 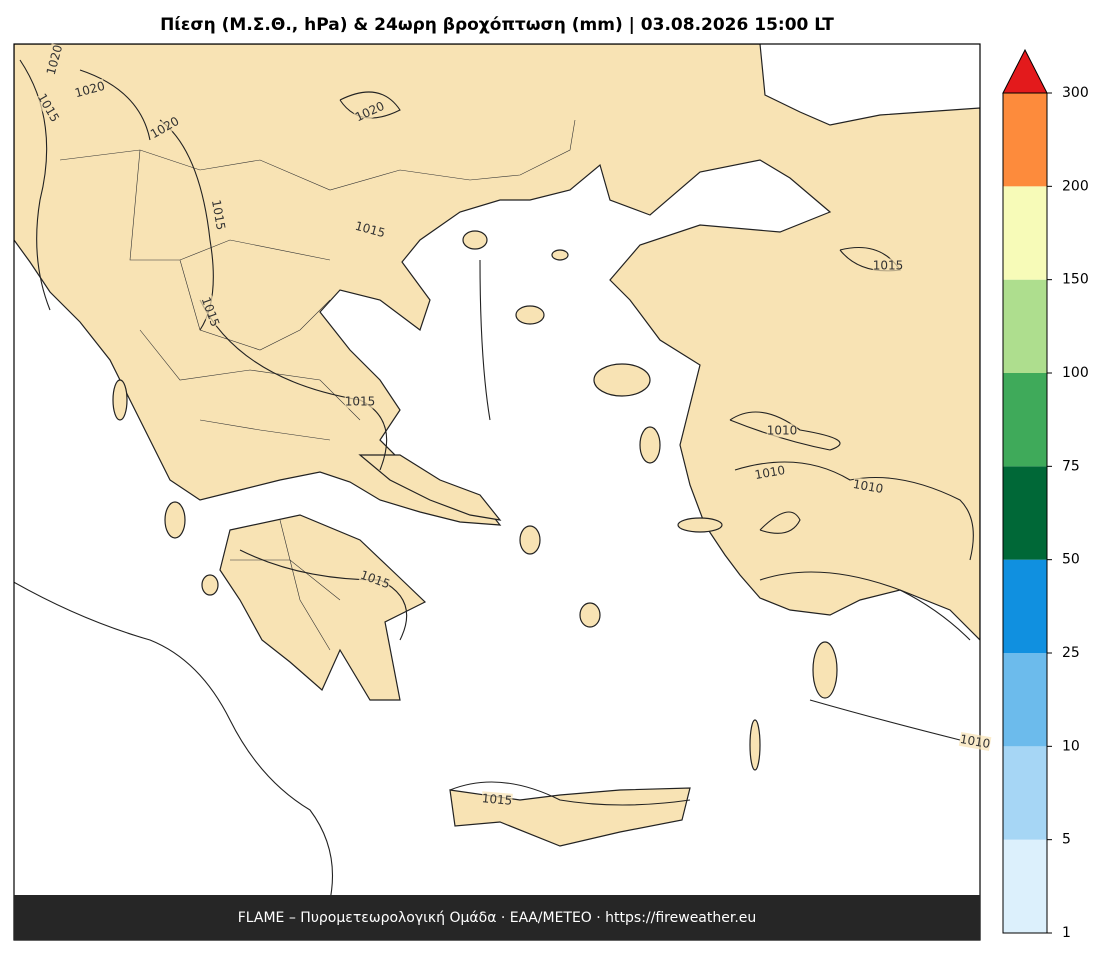 What do you see at coordinates (530, 540) in the screenshot?
I see `andros` at bounding box center [530, 540].